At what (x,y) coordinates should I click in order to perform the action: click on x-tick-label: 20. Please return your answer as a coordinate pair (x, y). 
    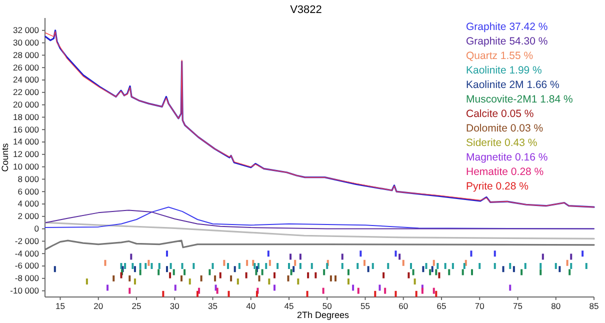
    Looking at the image, I should click on (99, 306).